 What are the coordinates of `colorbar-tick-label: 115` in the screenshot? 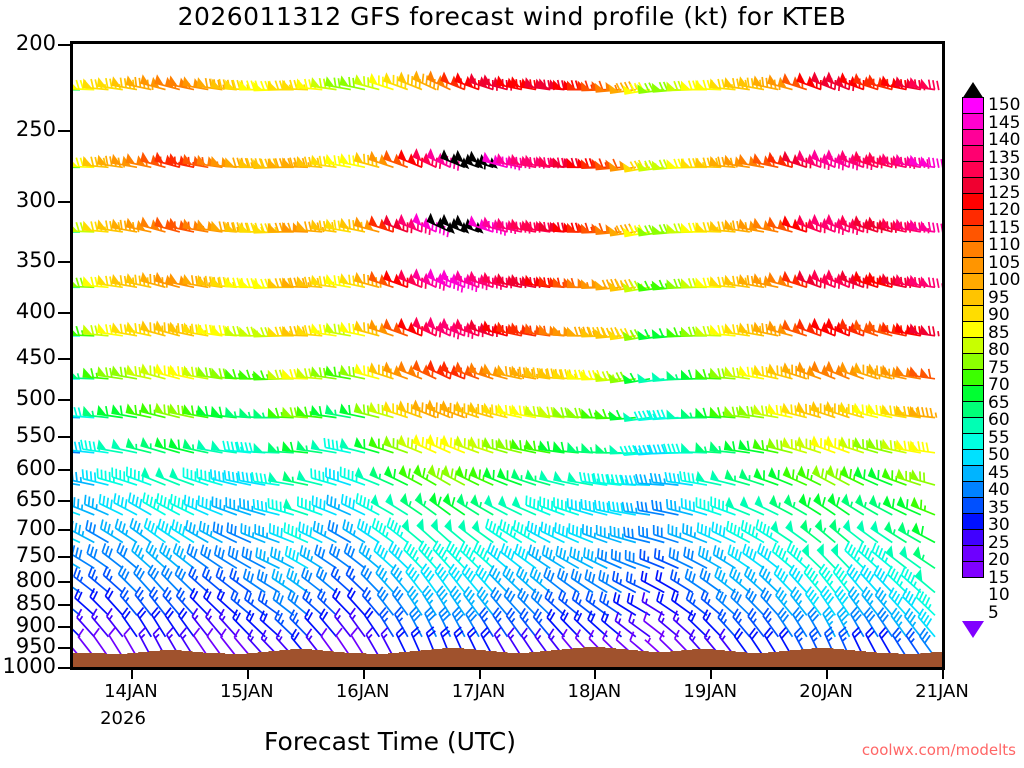 It's located at (1004, 227).